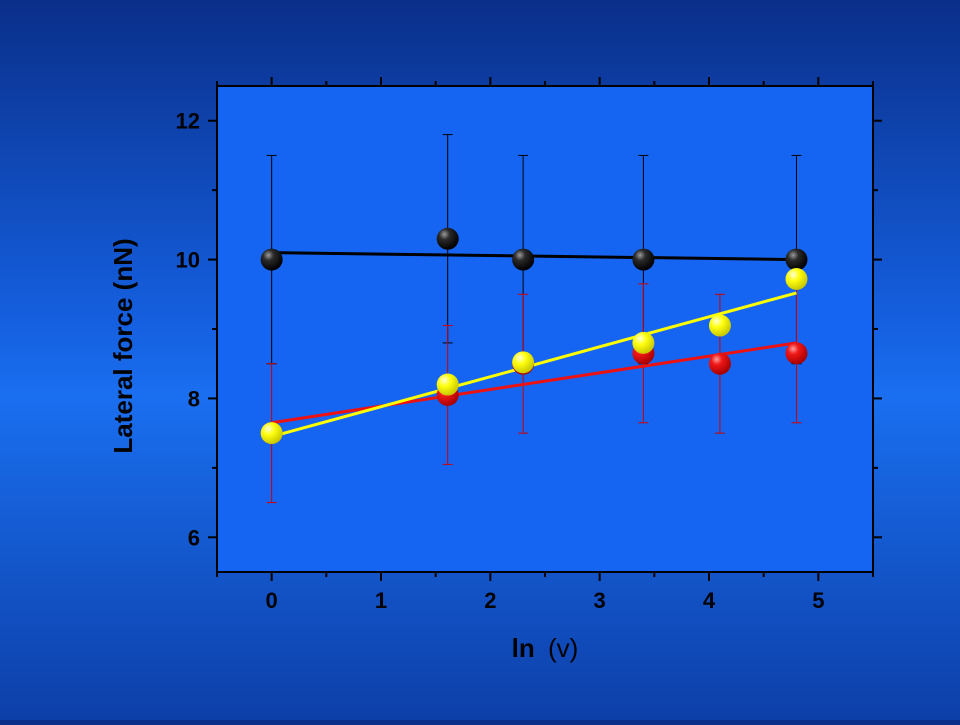 This screenshot has width=960, height=725. I want to click on x-tick-label: 0, so click(272, 600).